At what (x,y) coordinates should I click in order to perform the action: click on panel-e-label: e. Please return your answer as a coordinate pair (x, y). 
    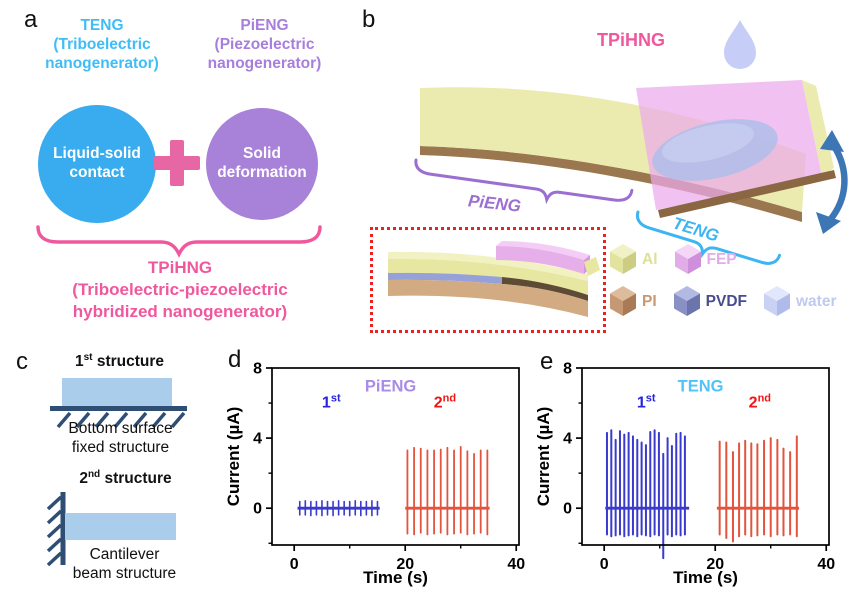
    Looking at the image, I should click on (547, 361).